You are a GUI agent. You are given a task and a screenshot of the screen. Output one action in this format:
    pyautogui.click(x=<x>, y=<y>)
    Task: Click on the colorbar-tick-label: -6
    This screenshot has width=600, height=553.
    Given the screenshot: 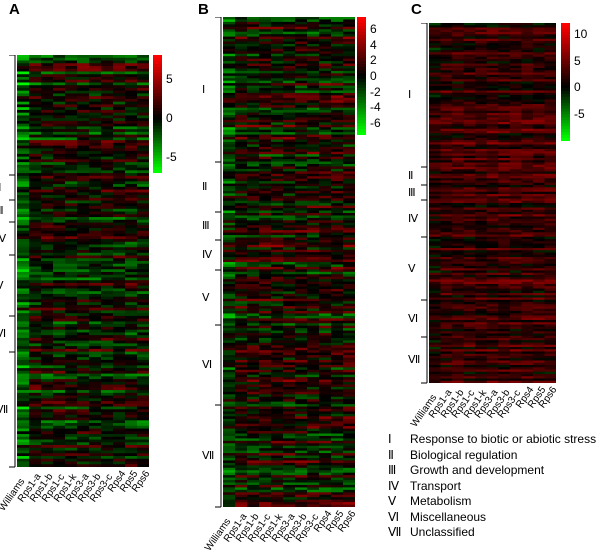 What is the action you would take?
    pyautogui.click(x=375, y=123)
    